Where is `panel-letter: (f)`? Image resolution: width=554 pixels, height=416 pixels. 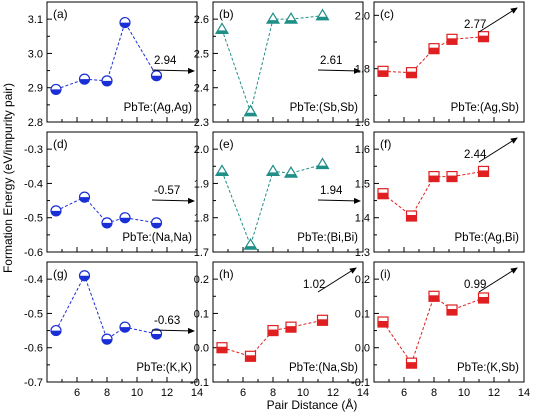
panel-letter: (f) is located at coordinates (385, 144).